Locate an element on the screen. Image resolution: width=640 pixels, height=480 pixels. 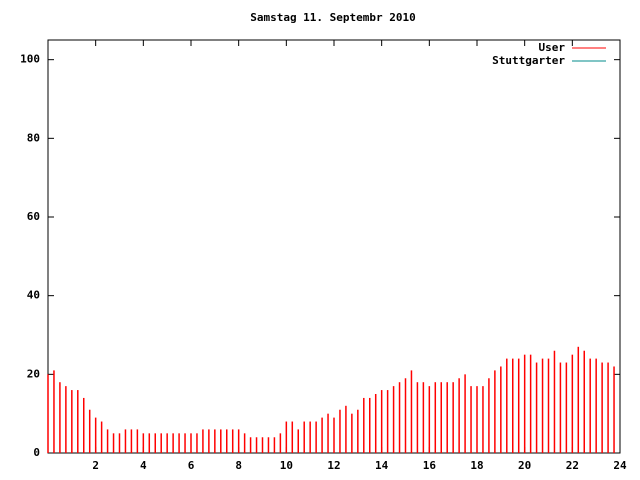
y-tick-label: 80 is located at coordinates (33, 137).